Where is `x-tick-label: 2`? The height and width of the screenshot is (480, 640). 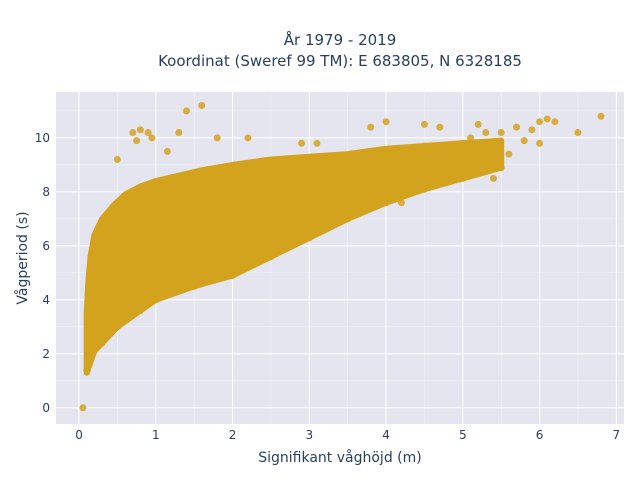
x-tick-label: 2 is located at coordinates (233, 435).